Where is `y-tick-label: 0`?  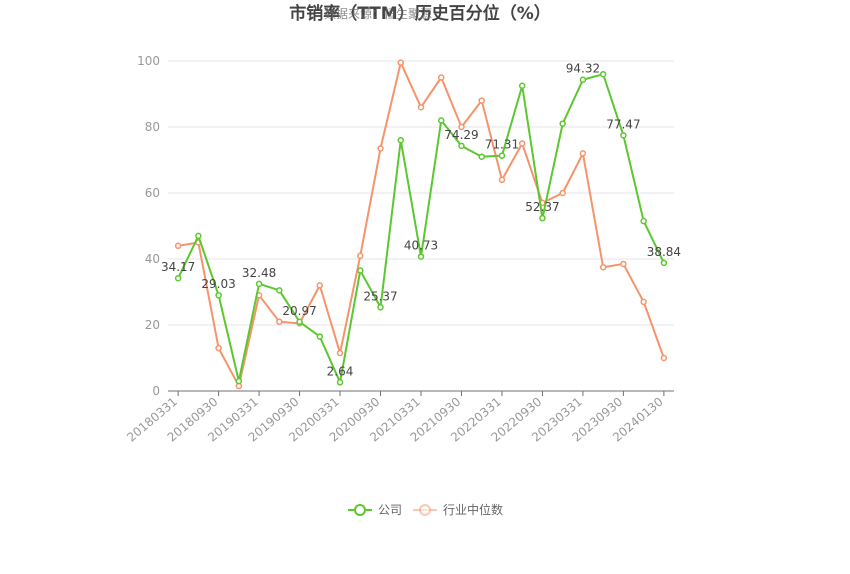
y-tick-label: 0 is located at coordinates (156, 391).